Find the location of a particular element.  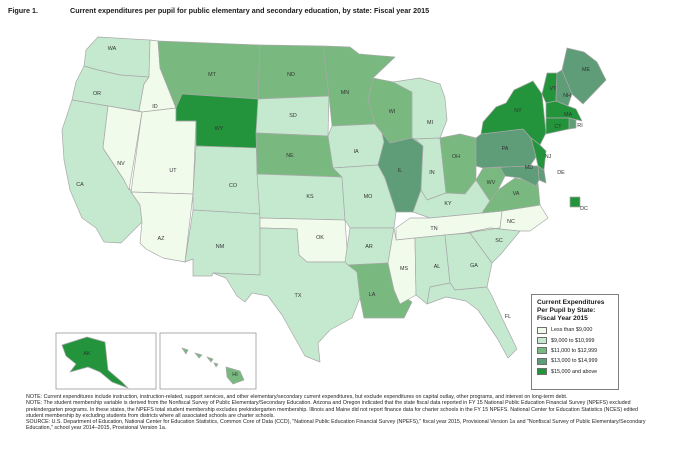

legend-item: $9,000 to $10,999 is located at coordinates (575, 340).